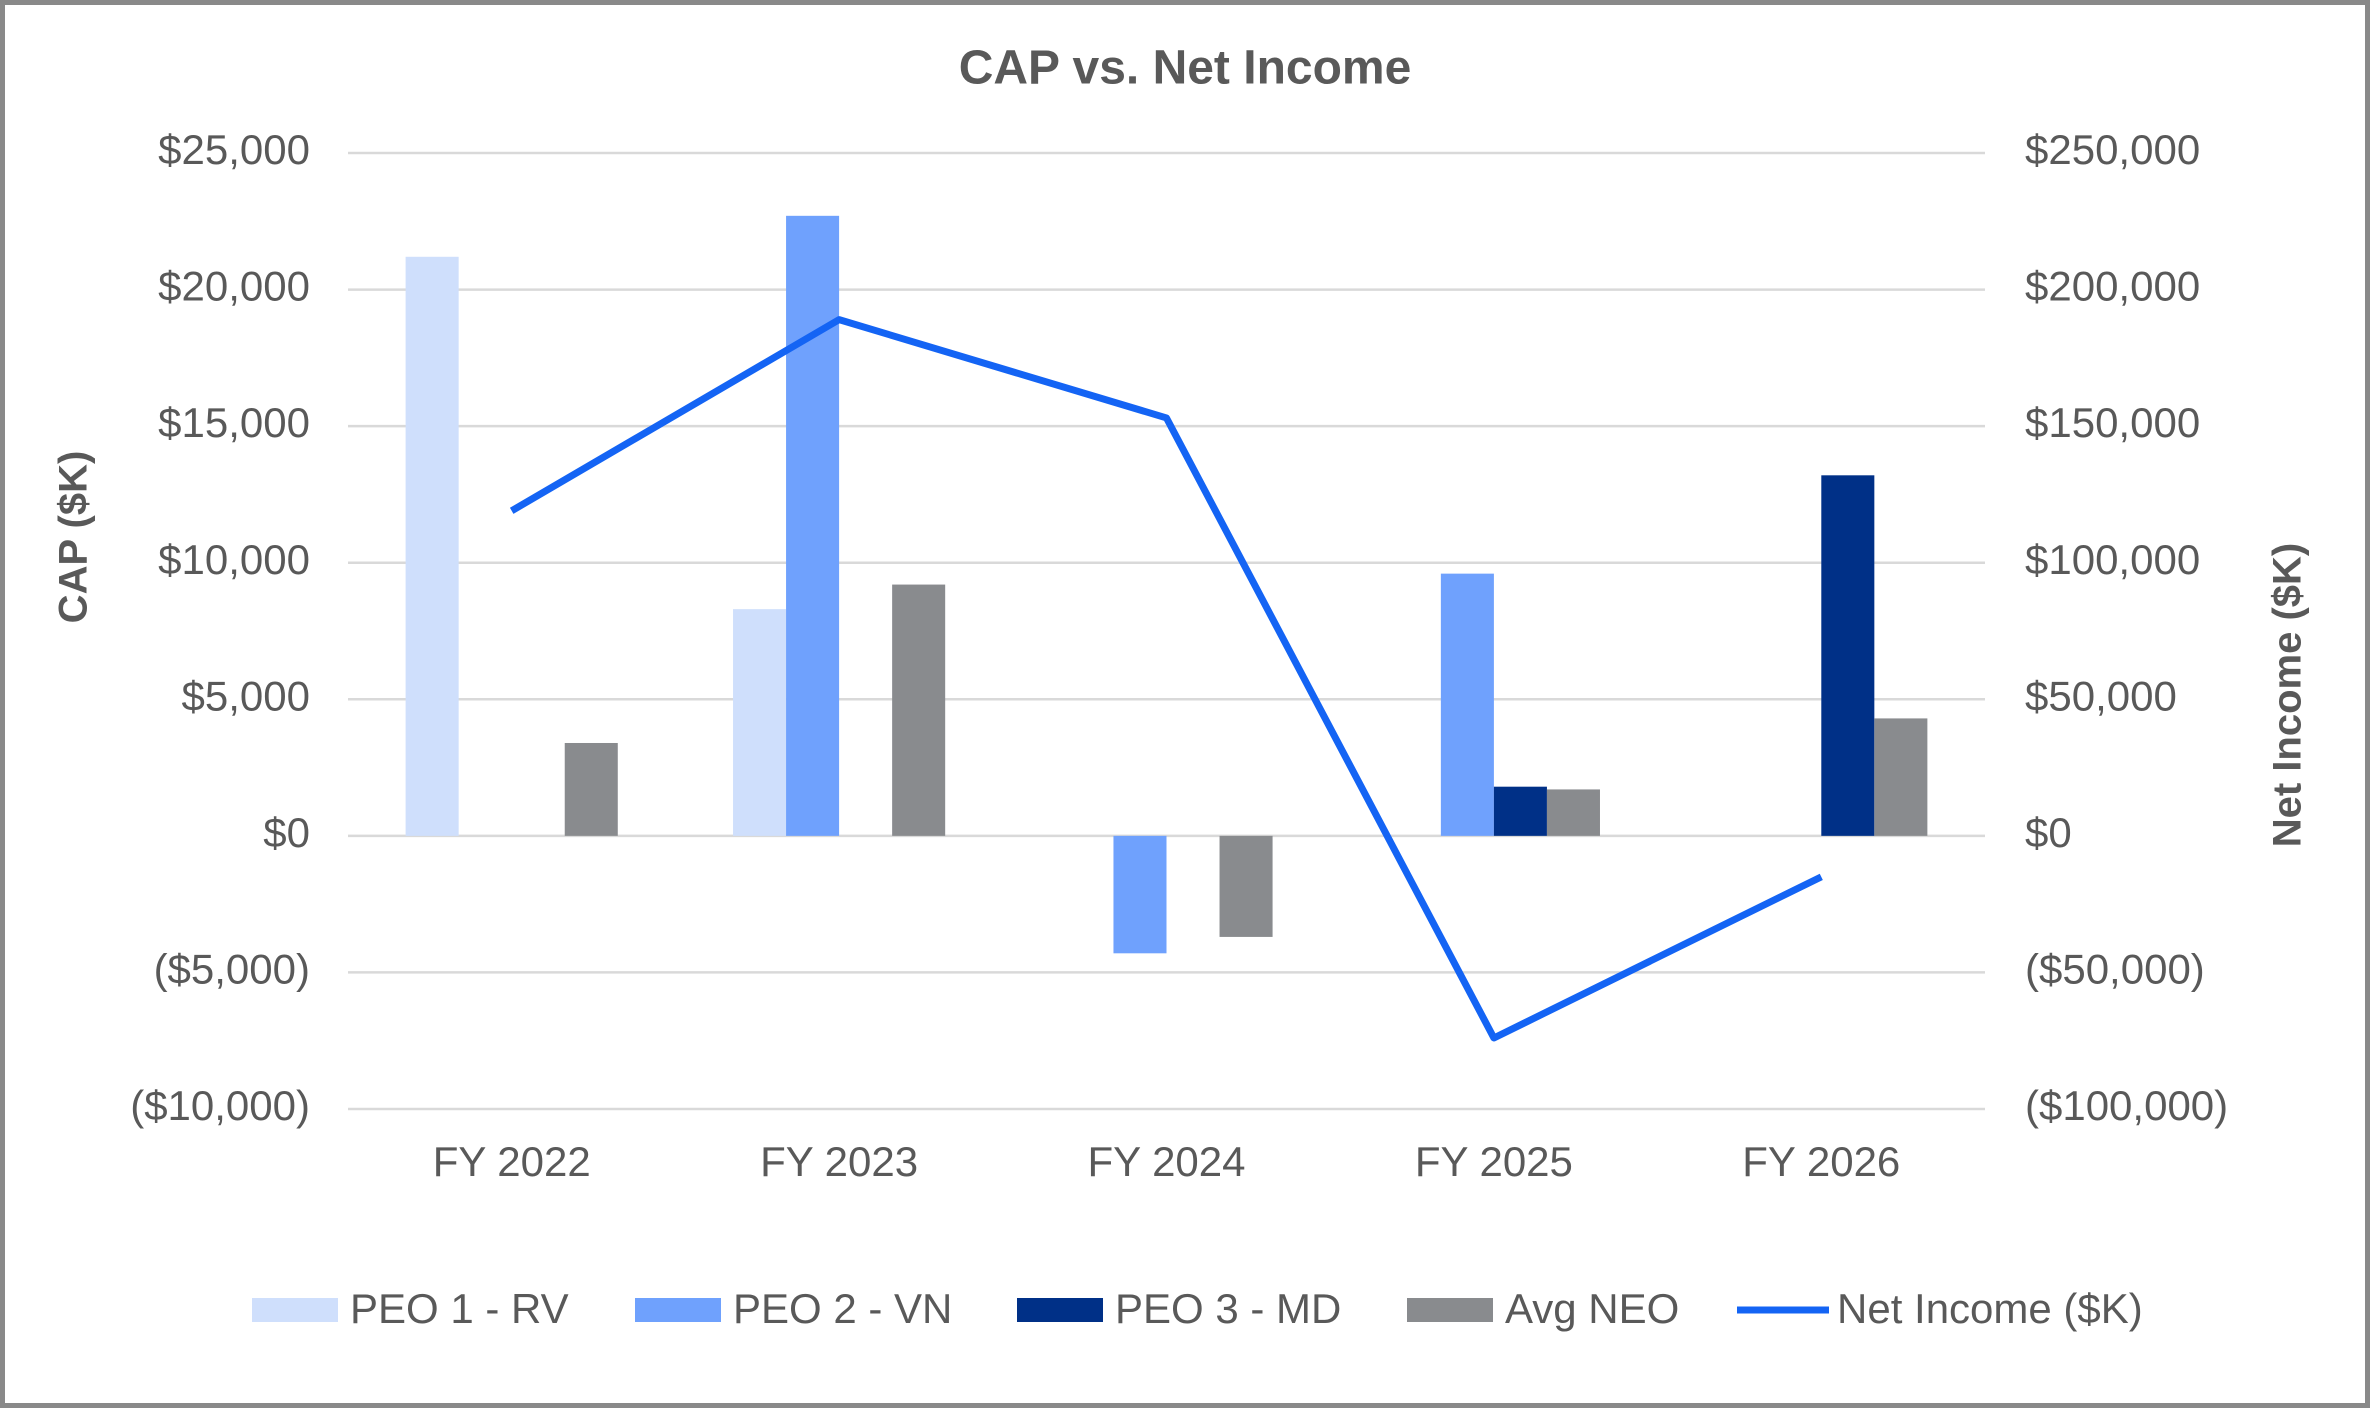 The width and height of the screenshot is (2370, 1408). I want to click on y2-tick-label: ($100,000), so click(2126, 1105).